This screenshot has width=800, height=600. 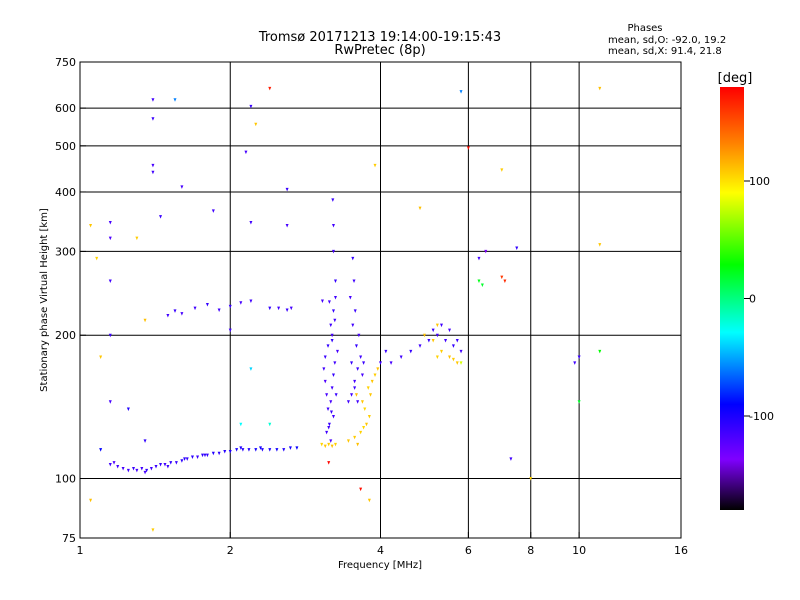 I want to click on y-tick-label: 100, so click(x=65, y=479).